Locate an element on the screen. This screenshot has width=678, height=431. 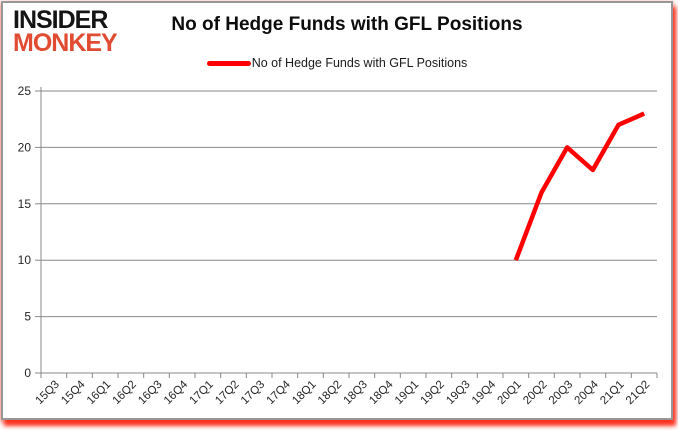
y-tick-label: 20 is located at coordinates (25, 147).